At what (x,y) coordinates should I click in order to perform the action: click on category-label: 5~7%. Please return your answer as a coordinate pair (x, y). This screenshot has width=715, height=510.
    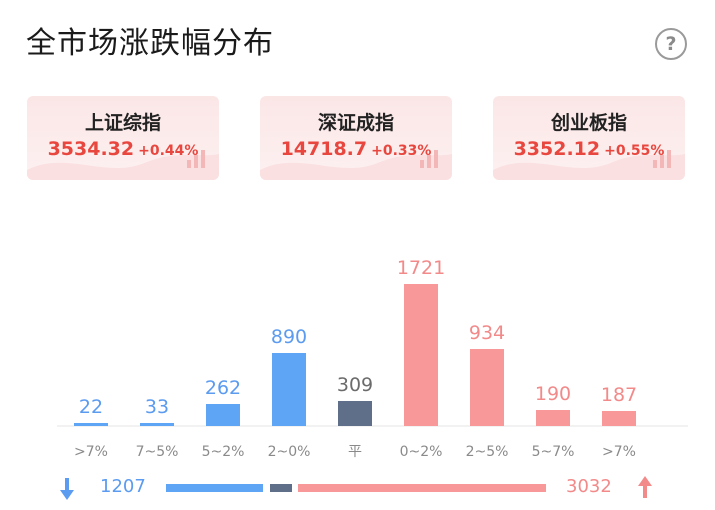
    Looking at the image, I should click on (553, 452).